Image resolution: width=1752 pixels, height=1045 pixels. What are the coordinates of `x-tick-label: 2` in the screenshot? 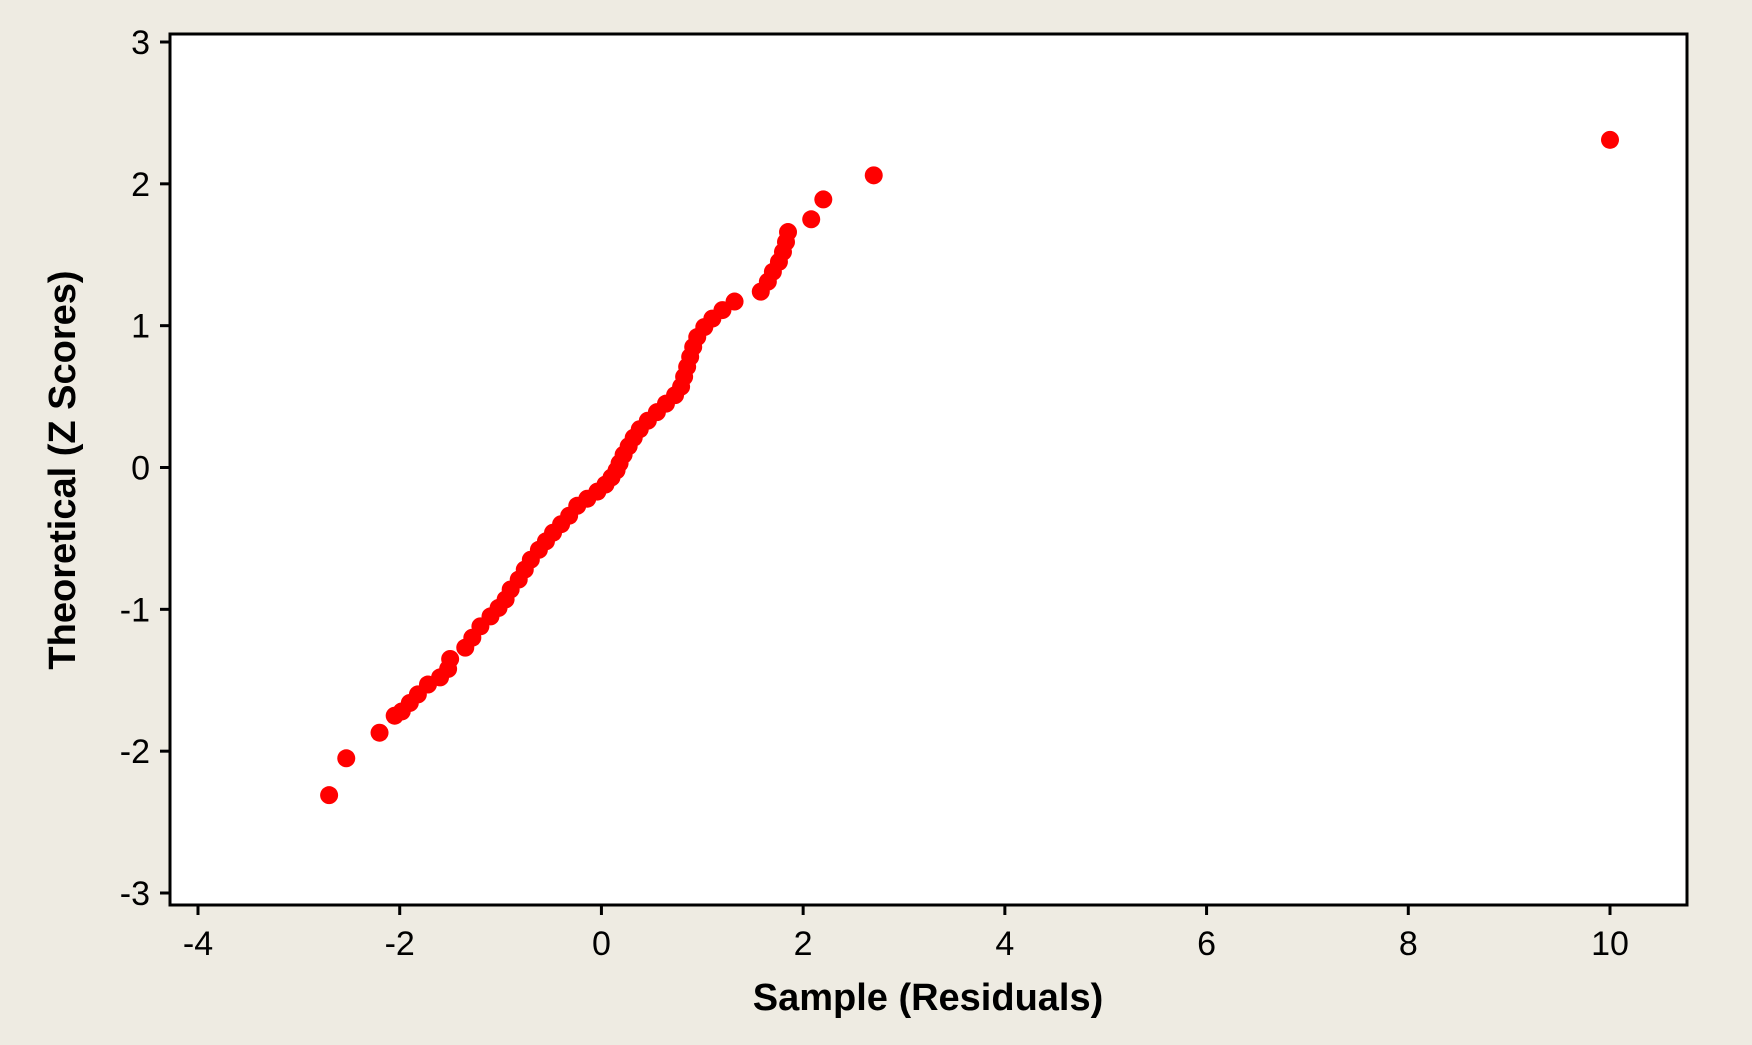 It's located at (803, 944).